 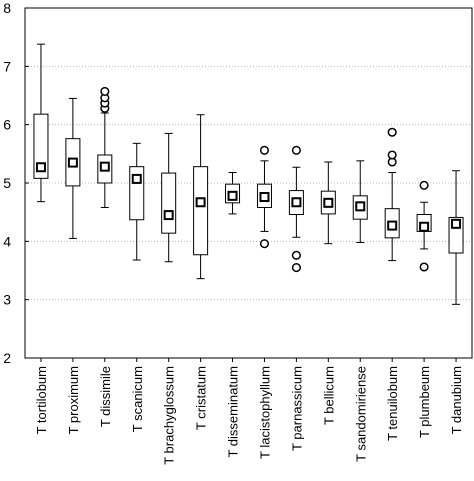 I want to click on category-label: T dissimile, so click(x=105, y=396).